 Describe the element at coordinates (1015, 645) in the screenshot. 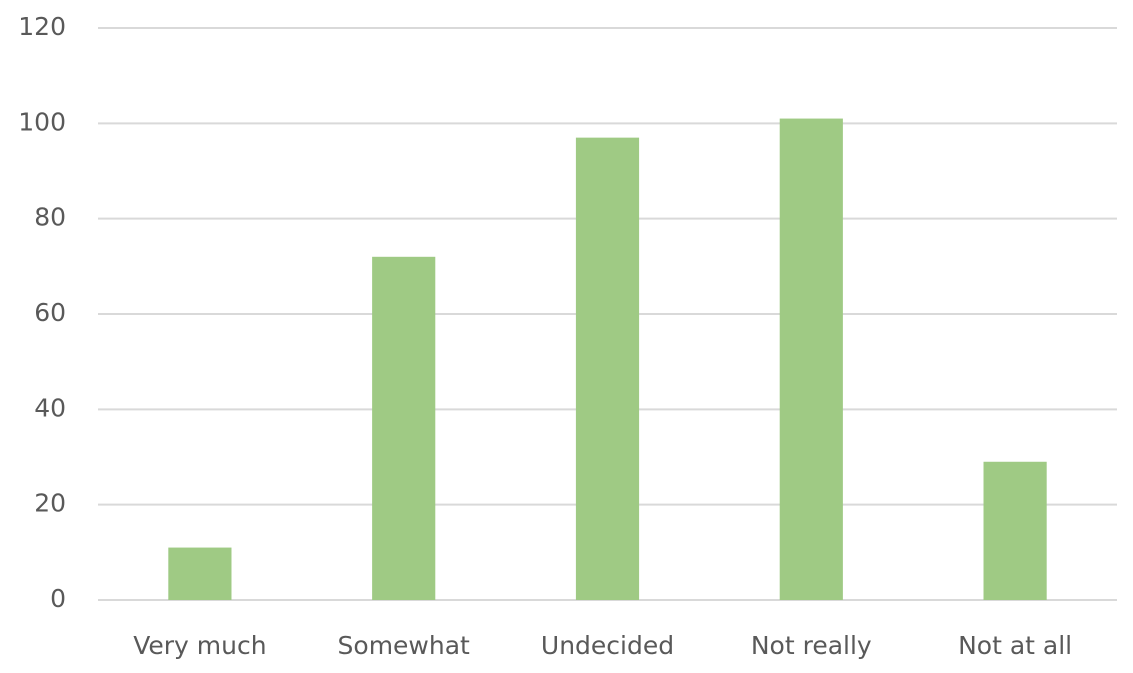

I see `x-tick-label: Not at all` at that location.